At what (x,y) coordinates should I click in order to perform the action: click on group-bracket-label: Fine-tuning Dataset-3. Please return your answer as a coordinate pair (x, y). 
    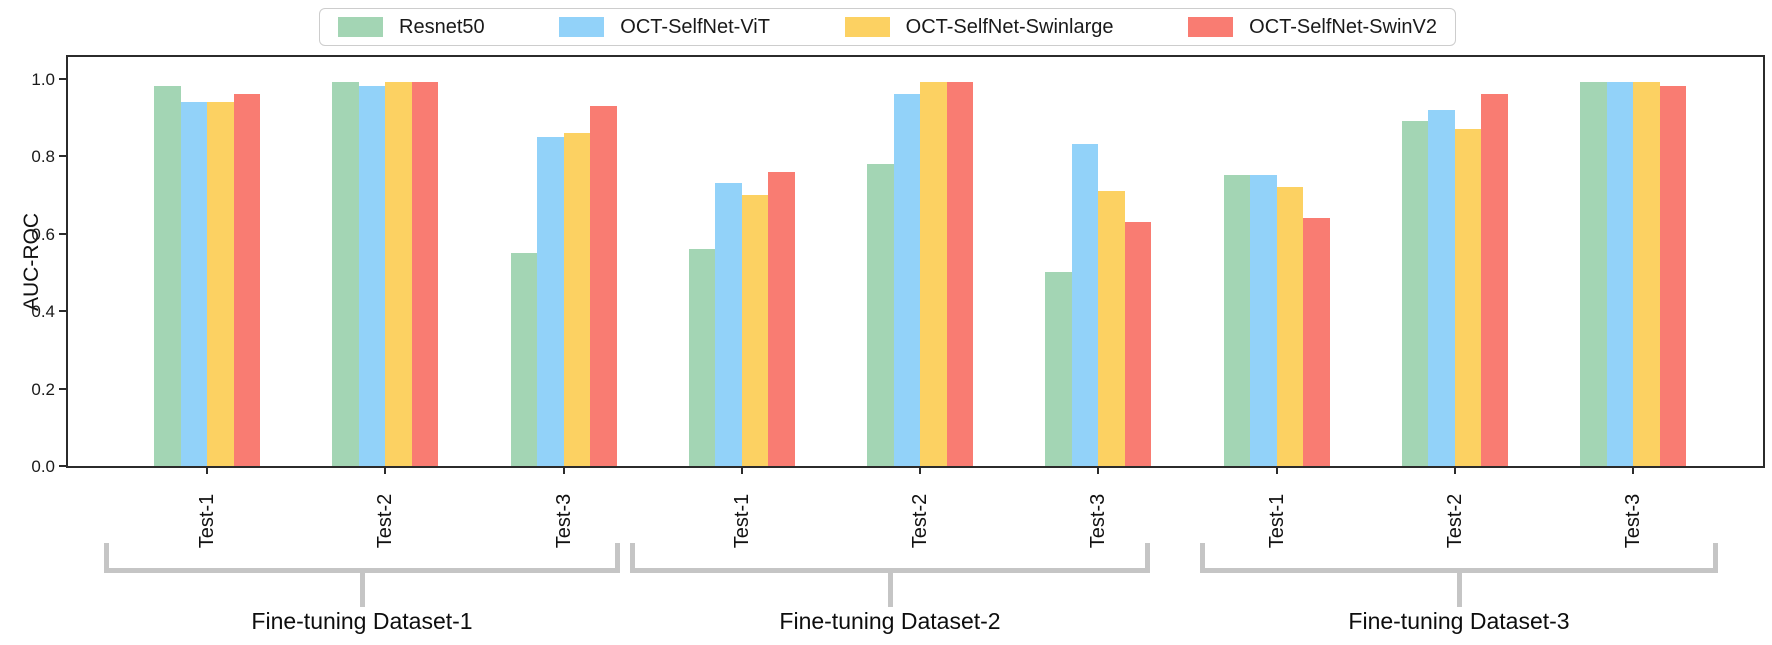
    Looking at the image, I should click on (1459, 621).